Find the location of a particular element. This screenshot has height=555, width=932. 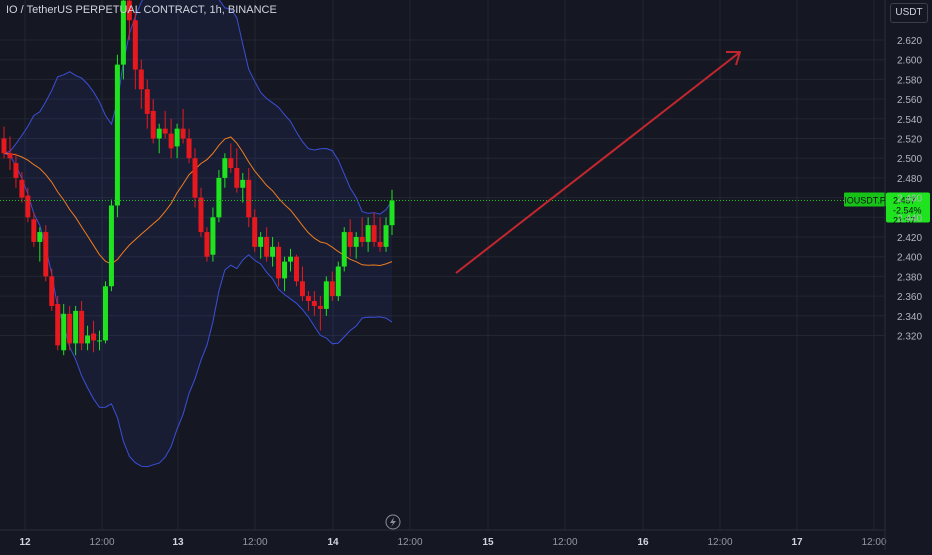

y-tick-label: 2.500 is located at coordinates (909, 159).